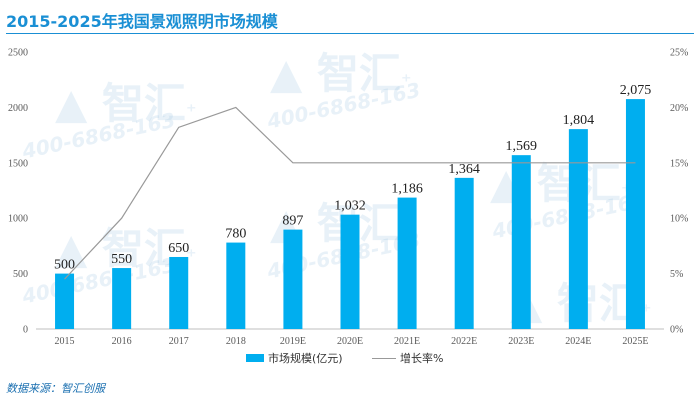 The image size is (700, 404). What do you see at coordinates (636, 90) in the screenshot?
I see `bar-data-label: 2,075` at bounding box center [636, 90].